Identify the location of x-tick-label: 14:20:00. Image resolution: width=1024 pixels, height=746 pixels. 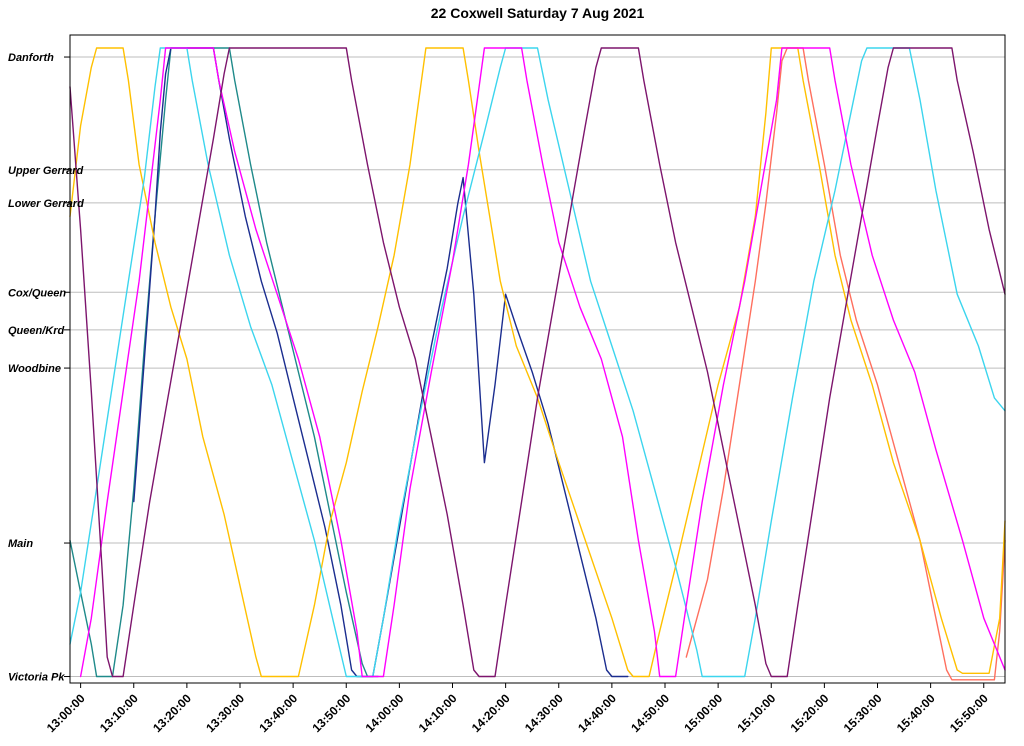
(491, 713).